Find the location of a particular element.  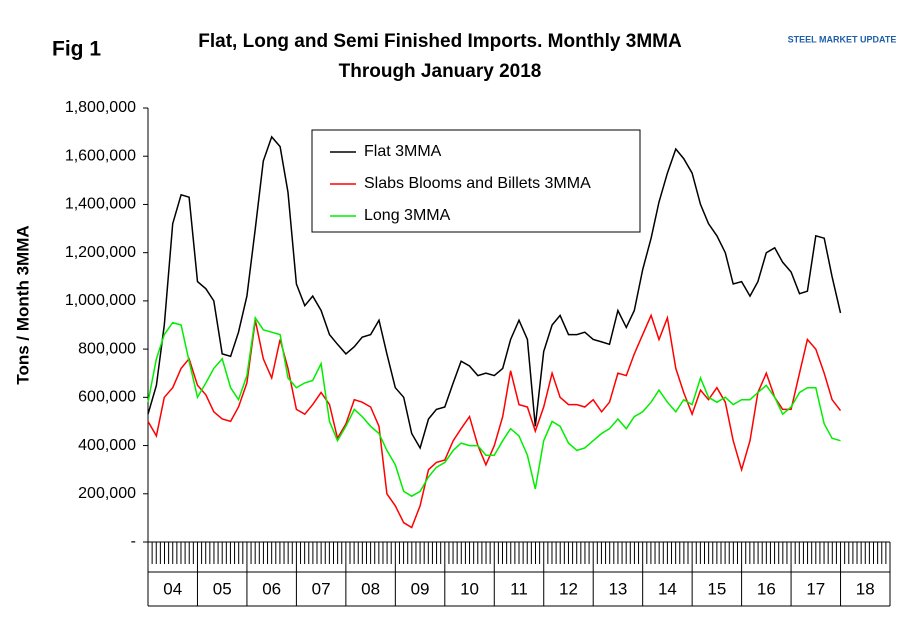

y-tick-label: 1,000,000 is located at coordinates (100, 300).